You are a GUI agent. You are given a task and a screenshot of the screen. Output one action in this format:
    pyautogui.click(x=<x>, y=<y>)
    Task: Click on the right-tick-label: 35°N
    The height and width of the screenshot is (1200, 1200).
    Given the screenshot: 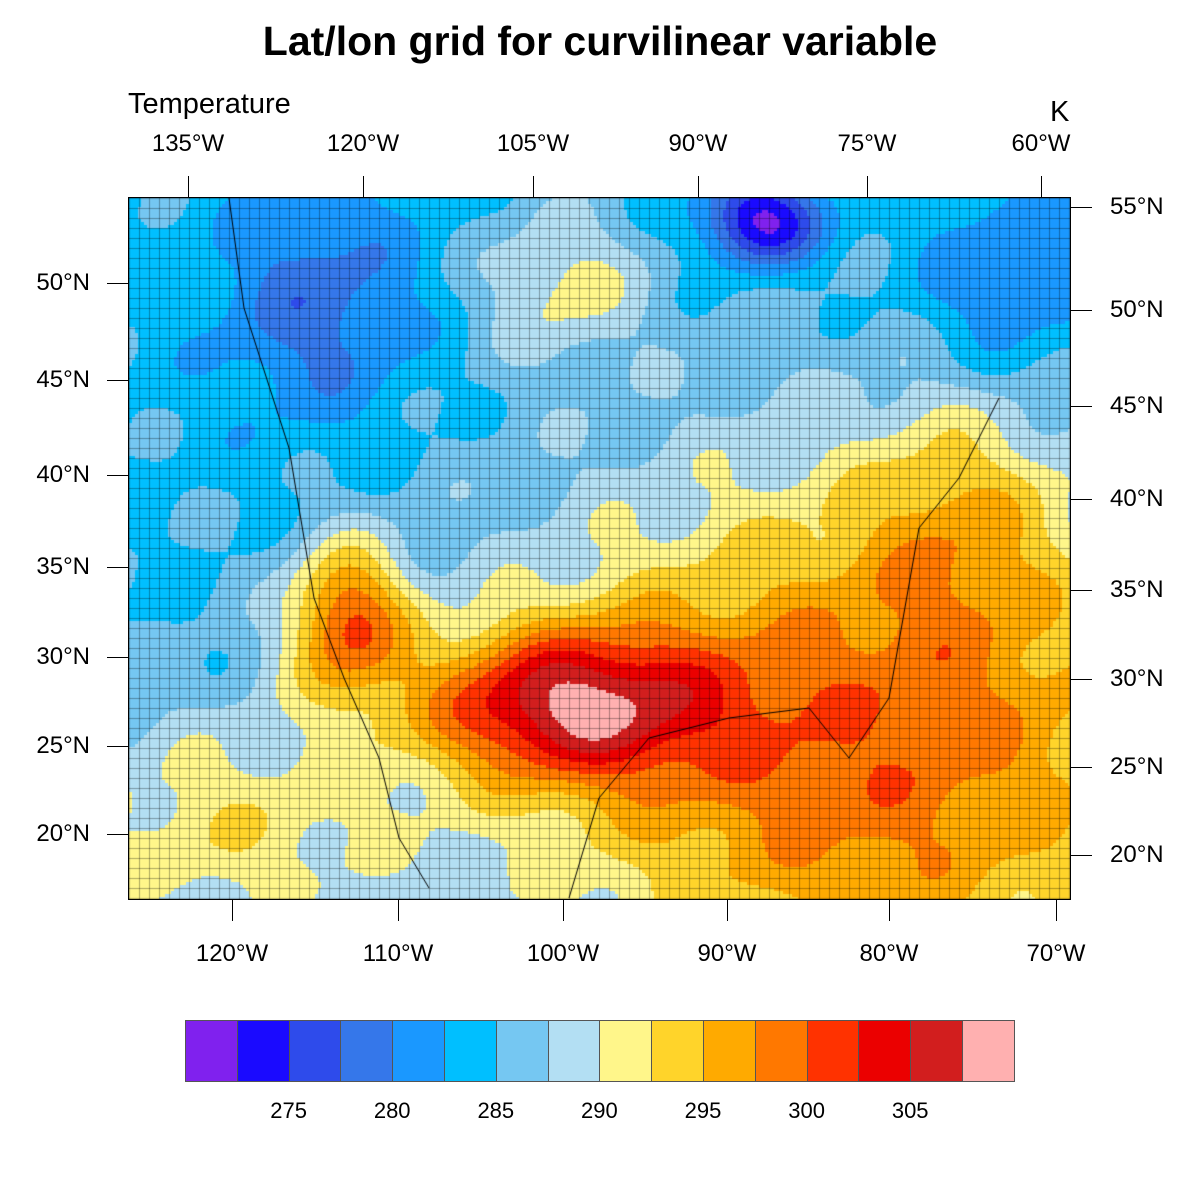 What is the action you would take?
    pyautogui.click(x=1137, y=589)
    